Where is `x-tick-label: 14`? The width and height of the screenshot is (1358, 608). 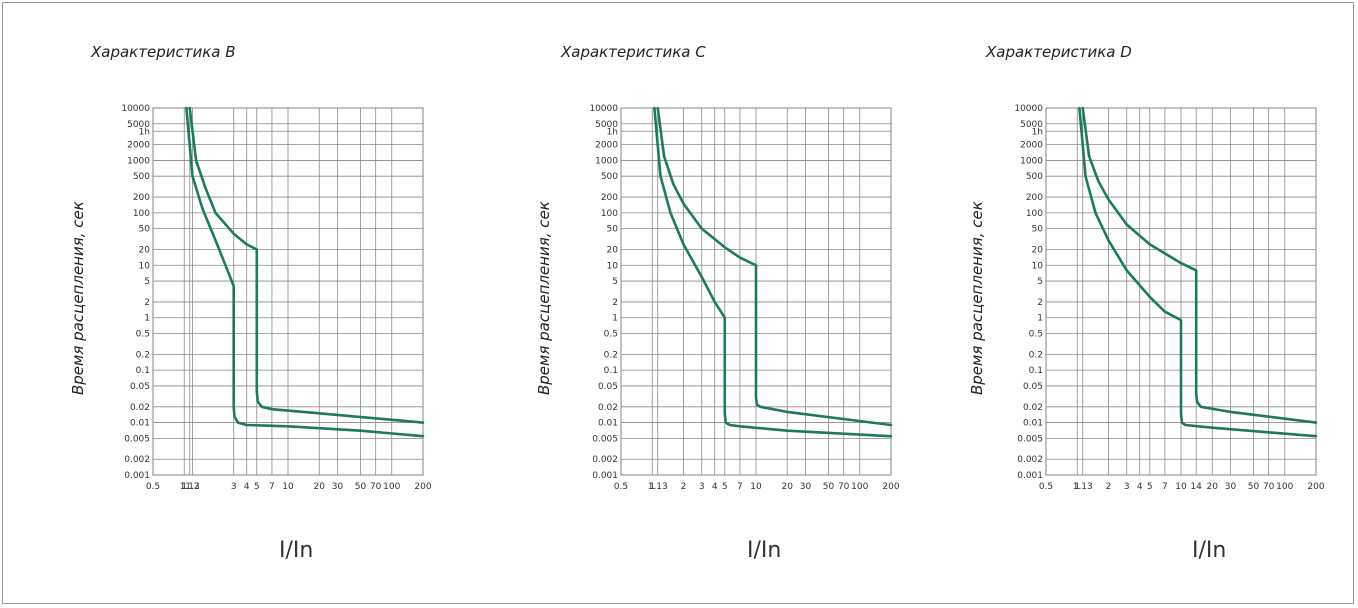
x-tick-label: 14 is located at coordinates (1196, 487).